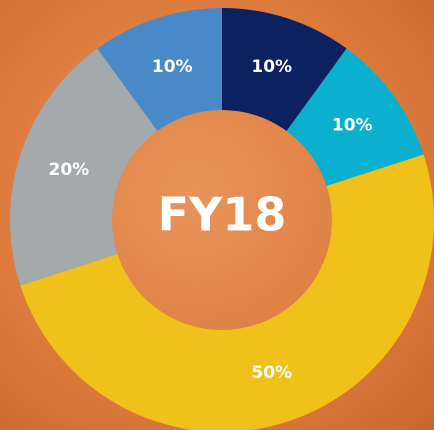 This screenshot has height=430, width=434. Describe the element at coordinates (271, 373) in the screenshot. I see `slice-label: 50%` at that location.